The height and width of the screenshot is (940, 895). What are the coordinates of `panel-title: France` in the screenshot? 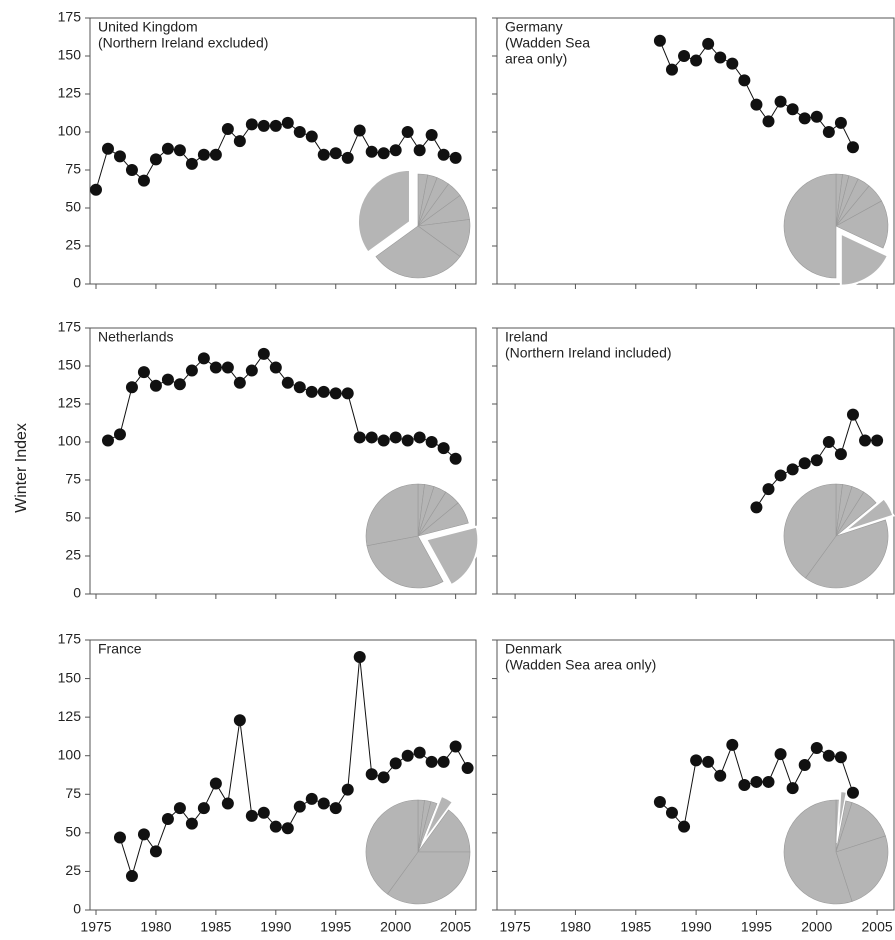 It's located at (120, 649).